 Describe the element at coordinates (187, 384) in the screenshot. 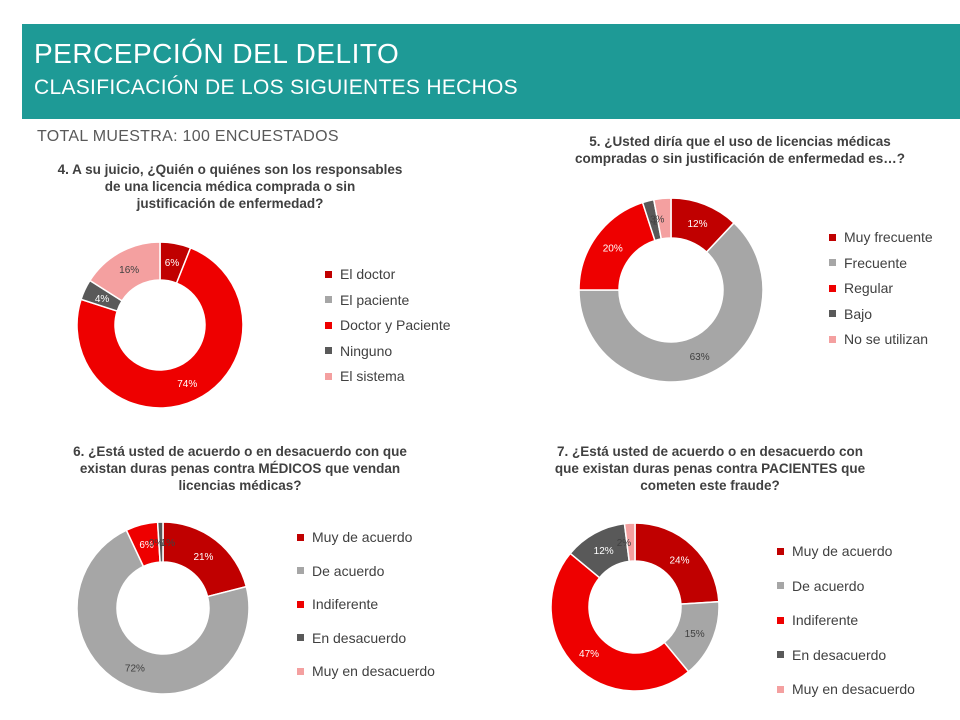

I see `donut-data-label: 74%` at that location.